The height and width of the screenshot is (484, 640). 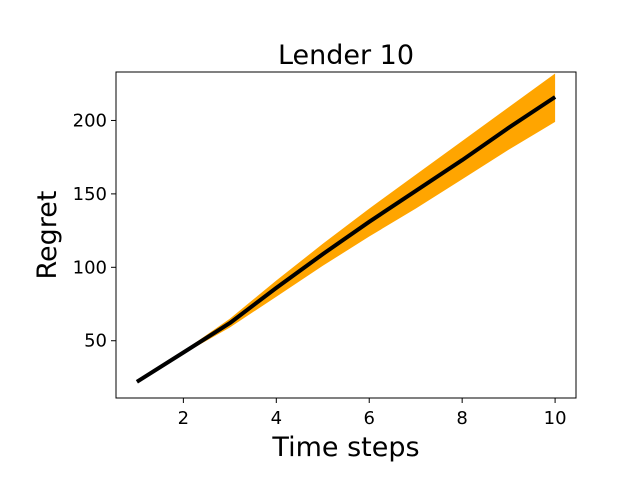 I want to click on x-axis-ticks: 2 4 6 8 10, so click(x=372, y=413).